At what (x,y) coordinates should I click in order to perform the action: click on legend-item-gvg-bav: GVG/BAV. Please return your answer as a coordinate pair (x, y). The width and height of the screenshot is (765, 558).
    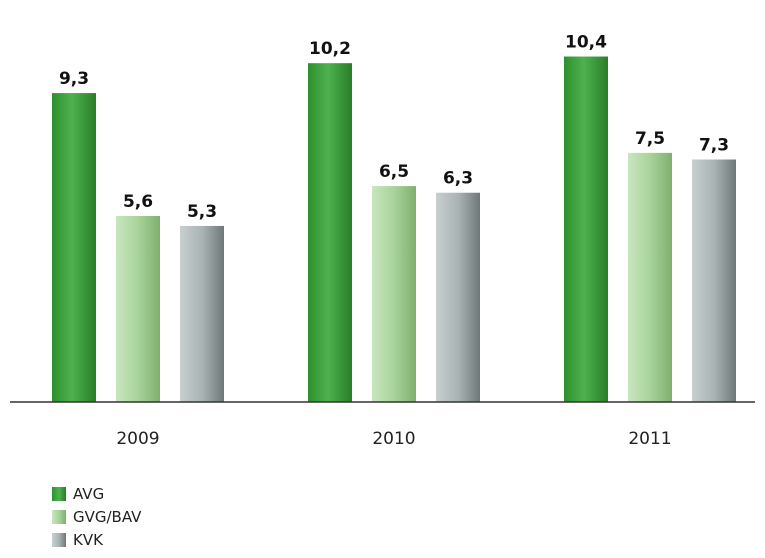
    Looking at the image, I should click on (96, 516).